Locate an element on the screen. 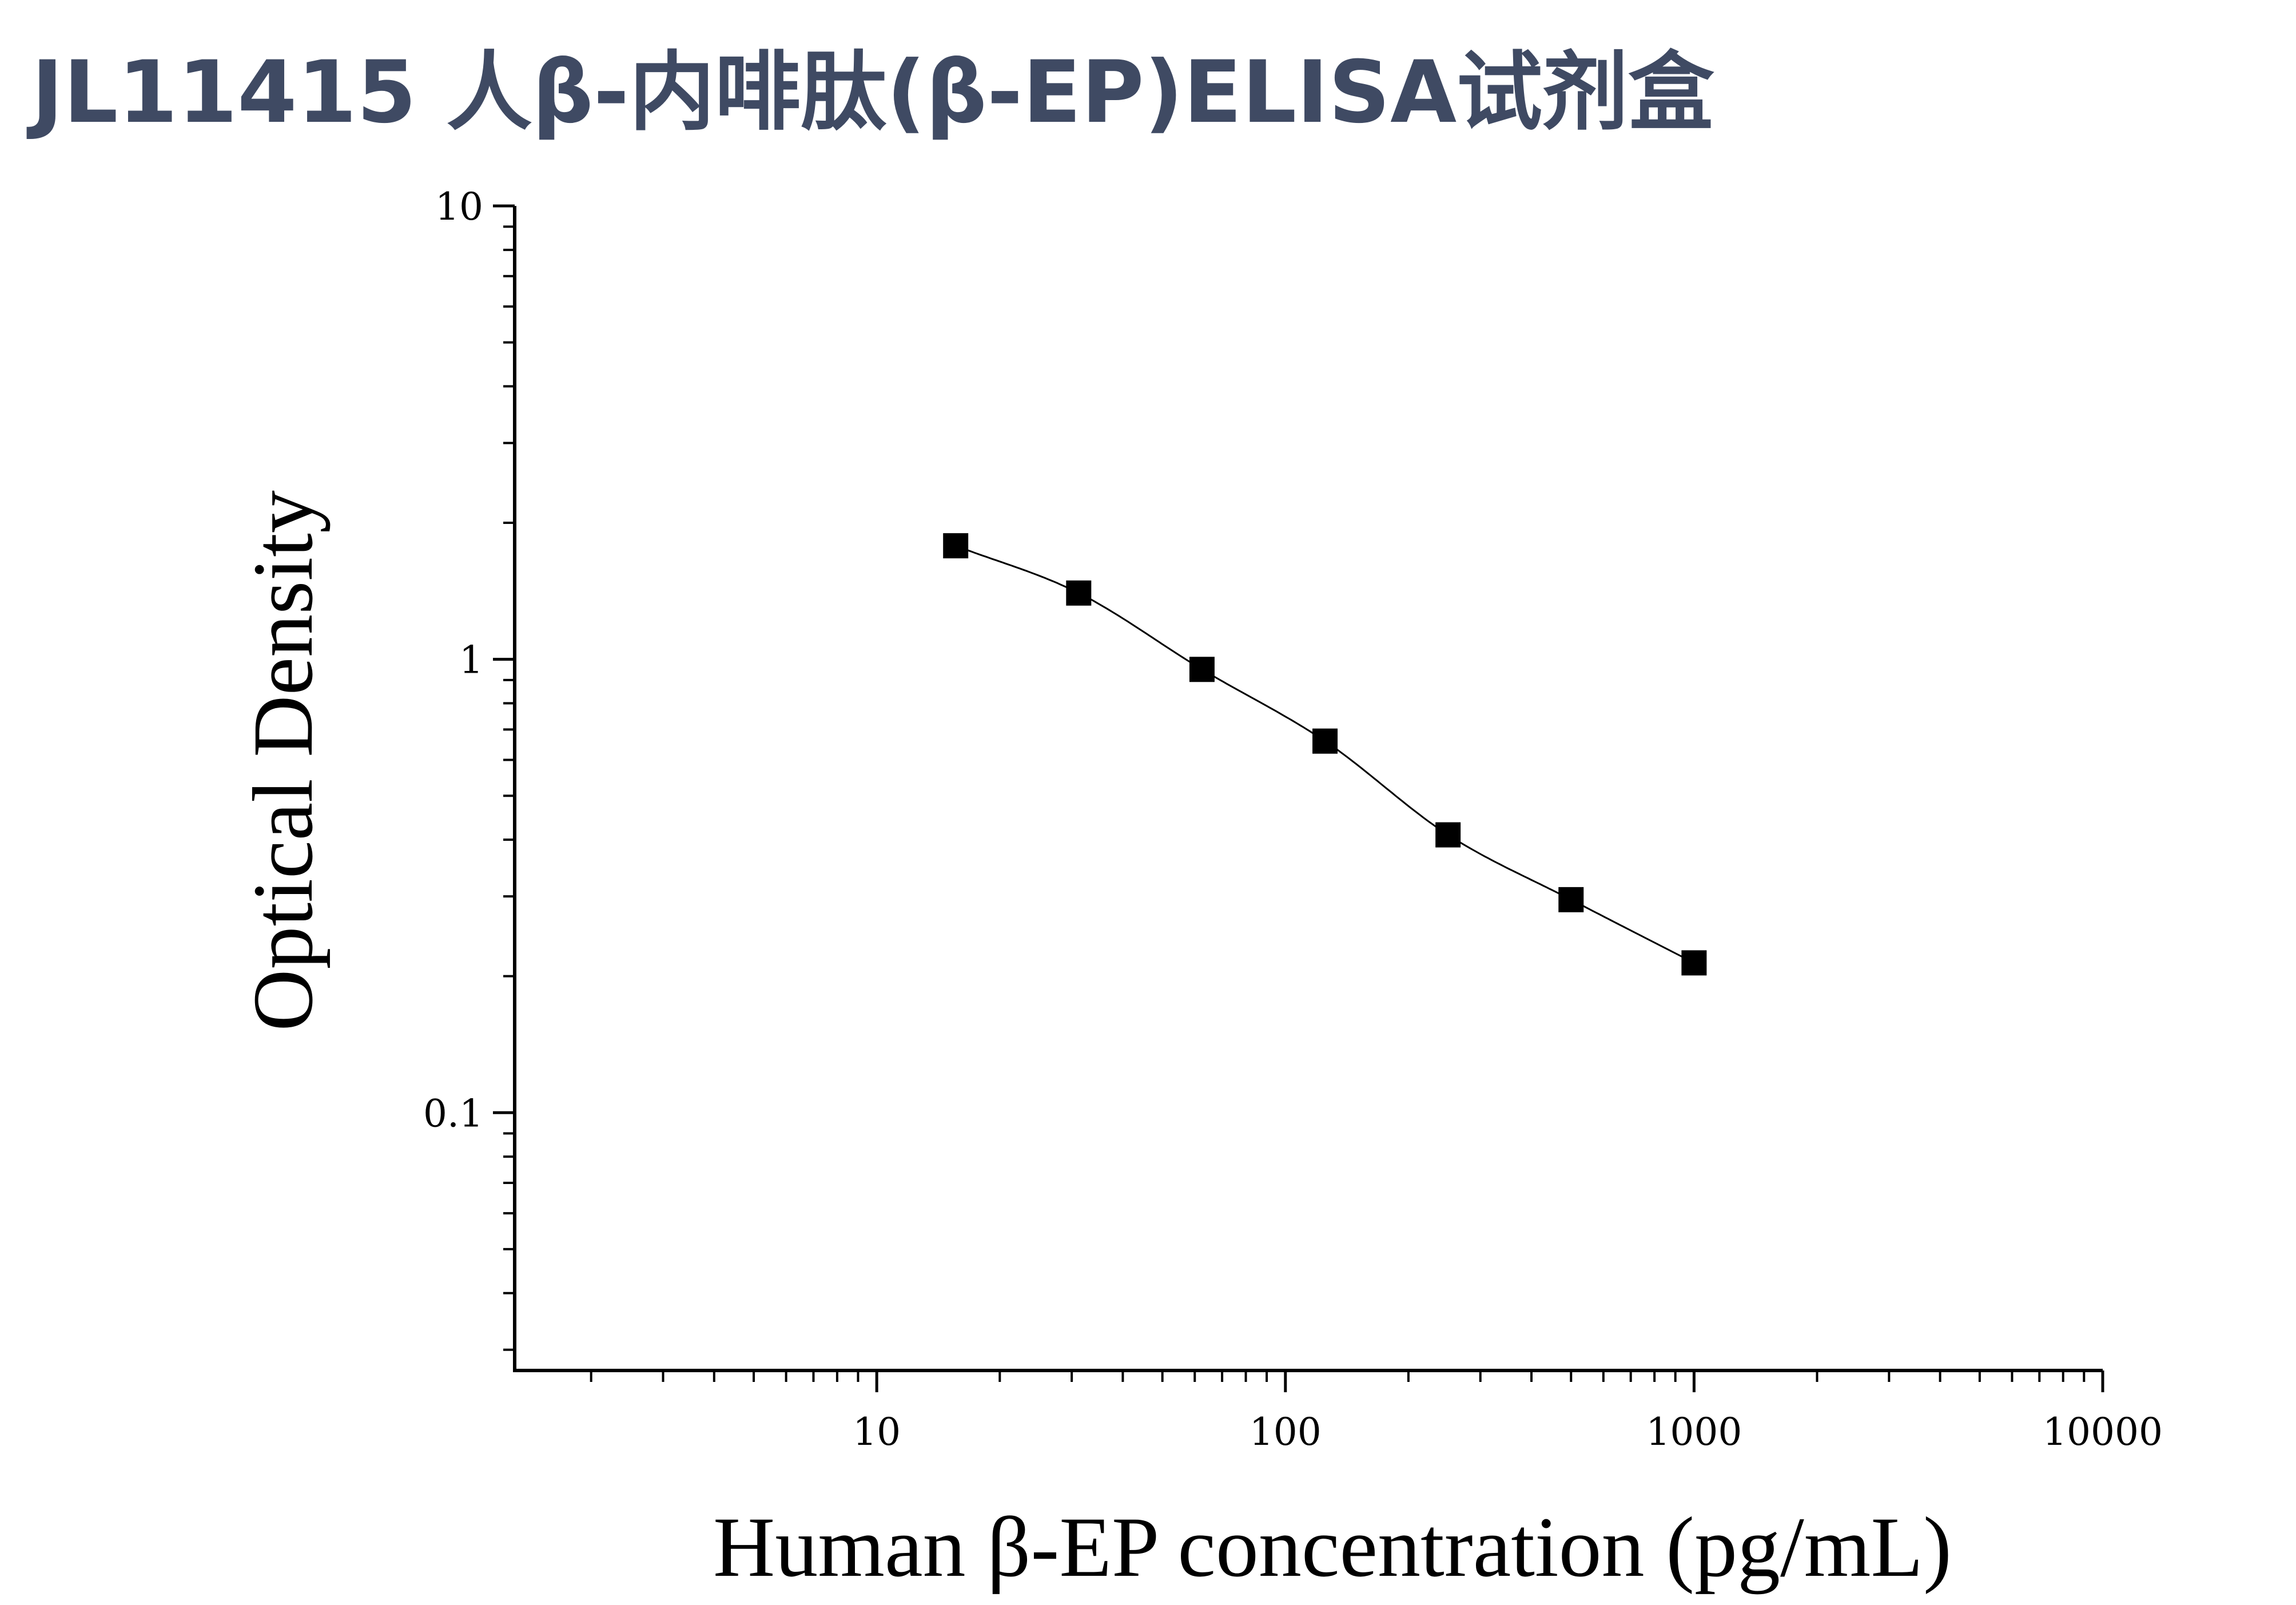  x-tick-label: 10 is located at coordinates (877, 1432).